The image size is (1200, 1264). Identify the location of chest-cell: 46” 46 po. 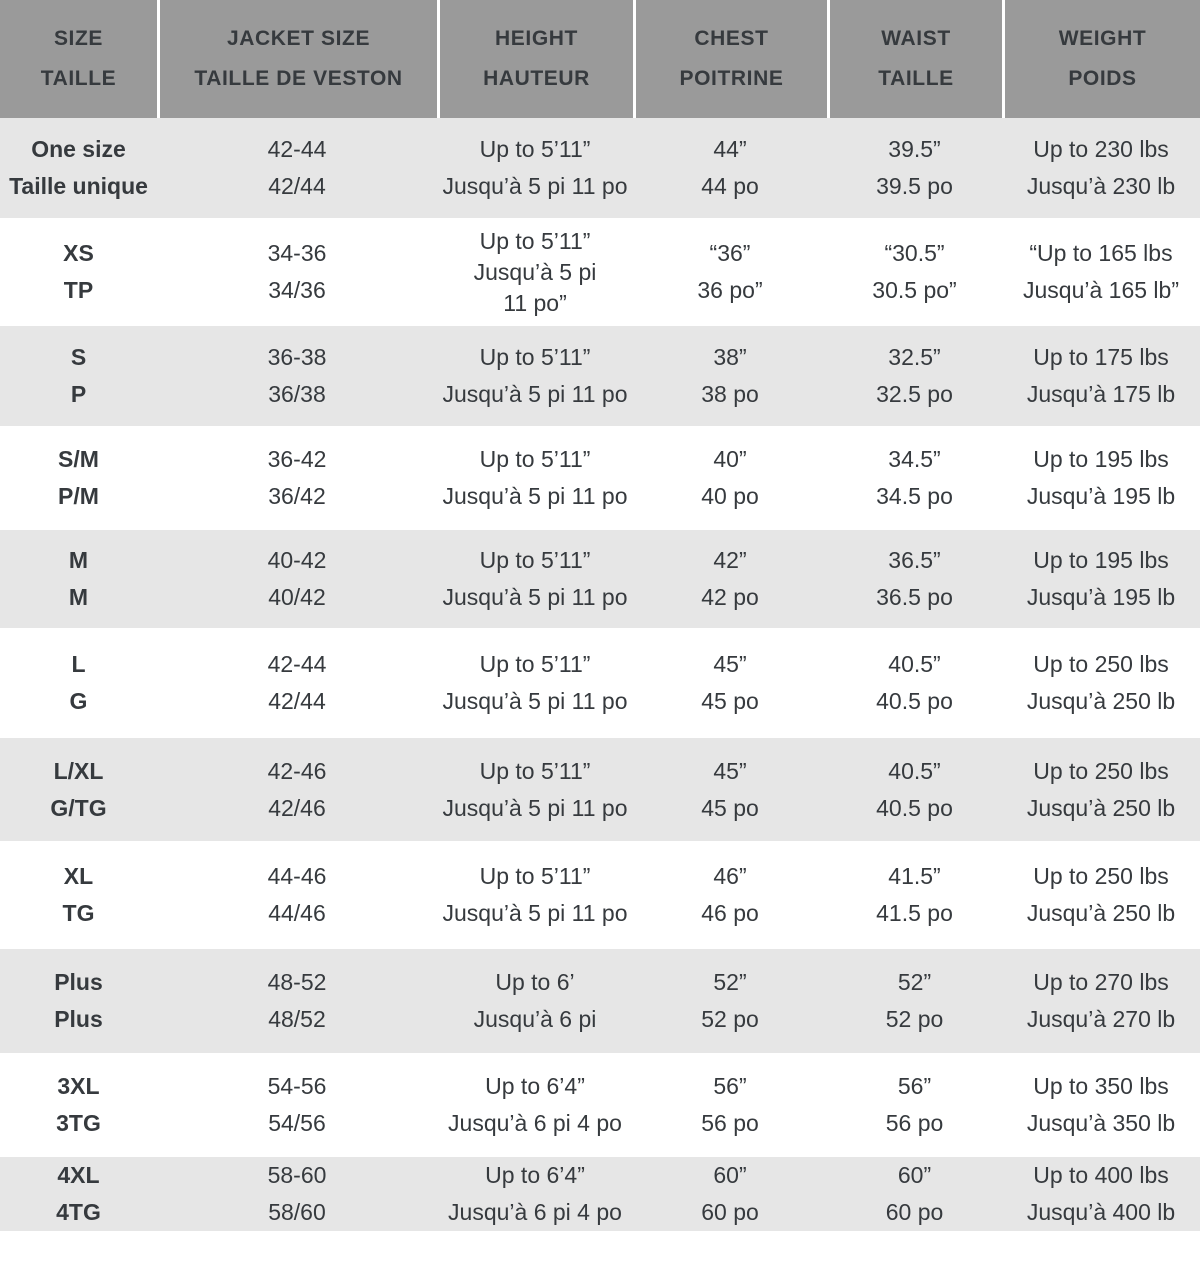
(730, 894).